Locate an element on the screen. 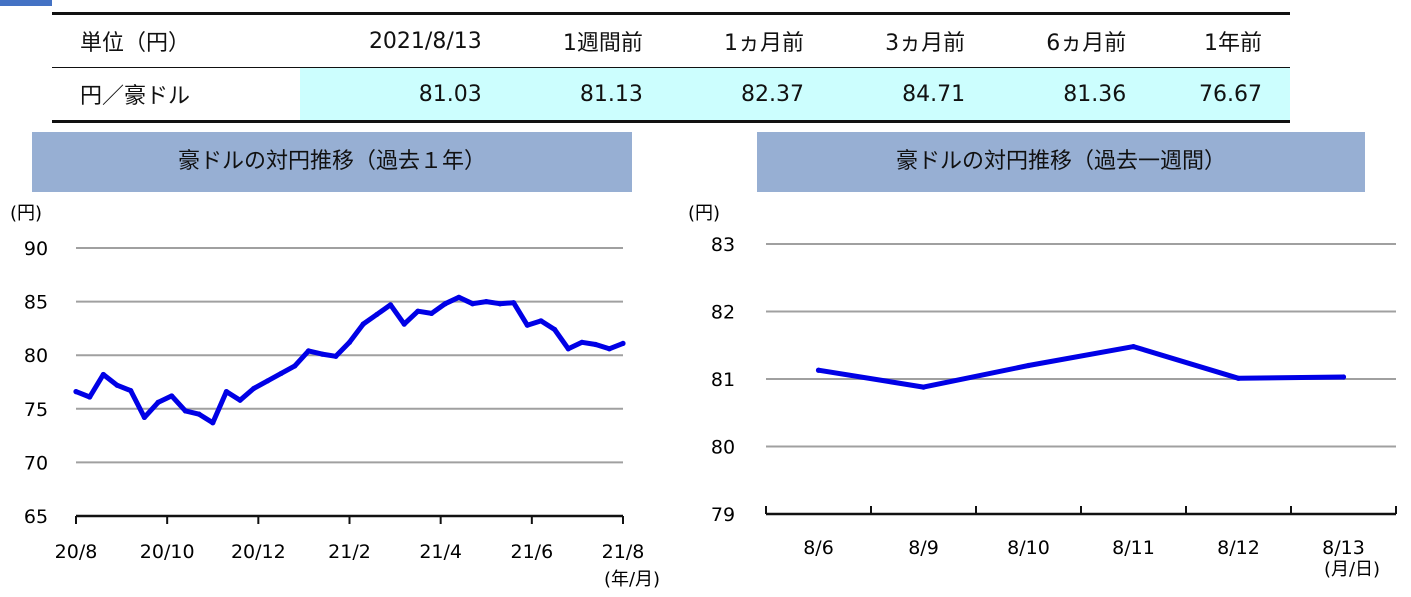  header-6m: 6ヵ月前 is located at coordinates (1086, 43).